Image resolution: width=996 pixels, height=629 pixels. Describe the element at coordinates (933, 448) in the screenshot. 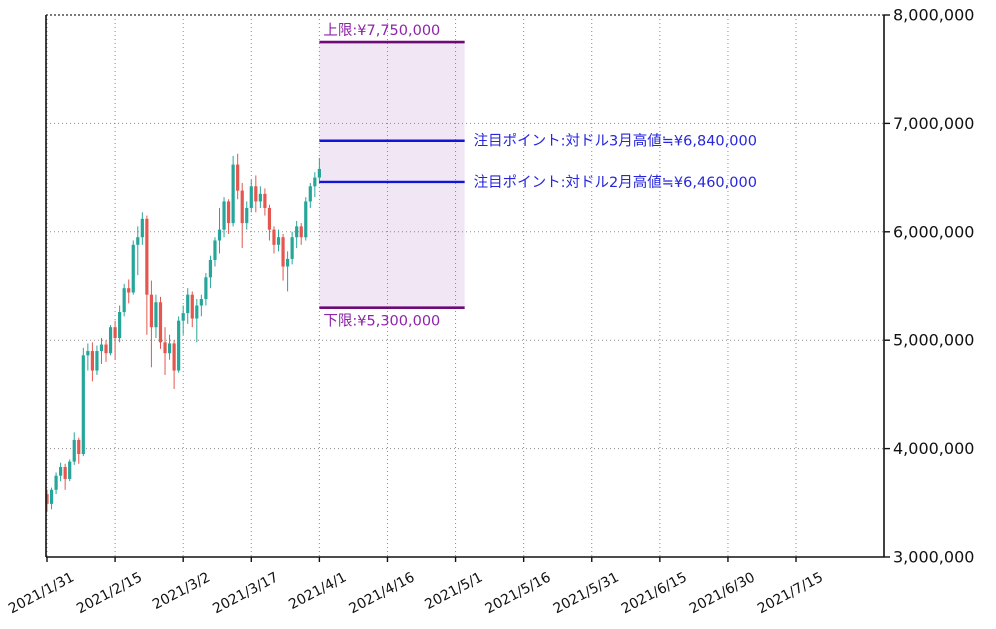

I see `y-tick-label: 4,000,000` at that location.